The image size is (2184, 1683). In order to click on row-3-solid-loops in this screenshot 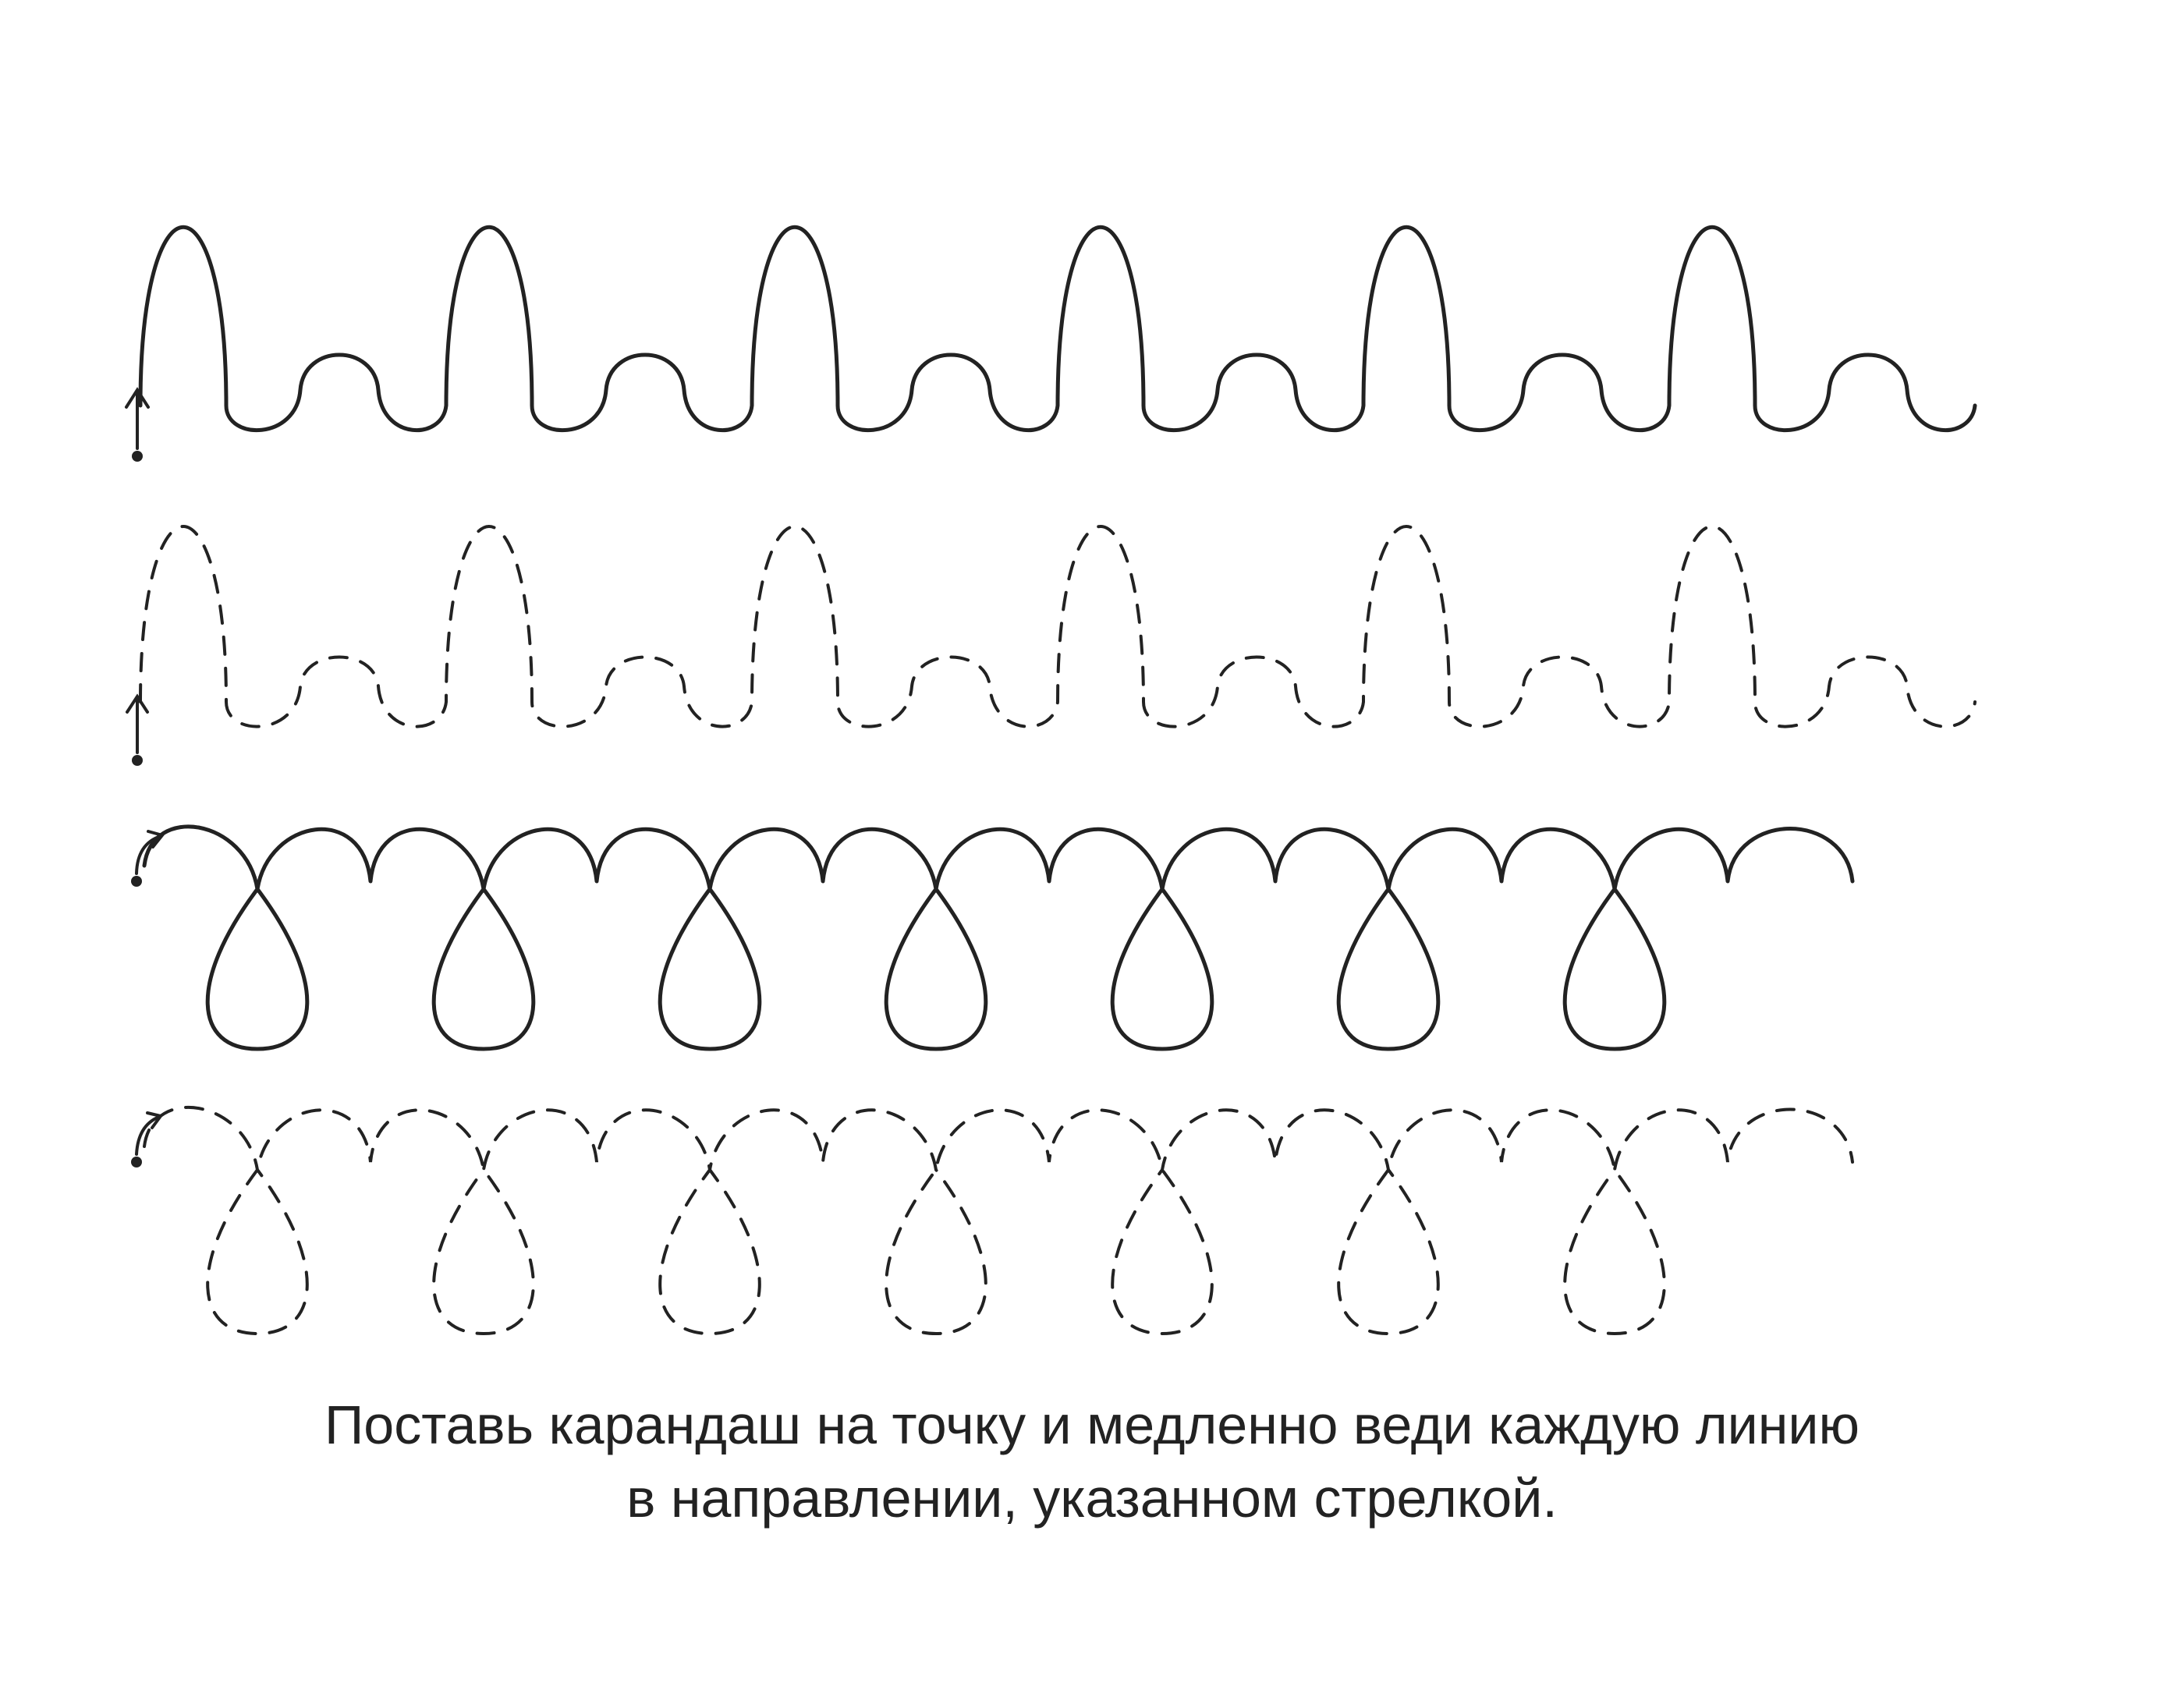, I will do `click(993, 937)`.